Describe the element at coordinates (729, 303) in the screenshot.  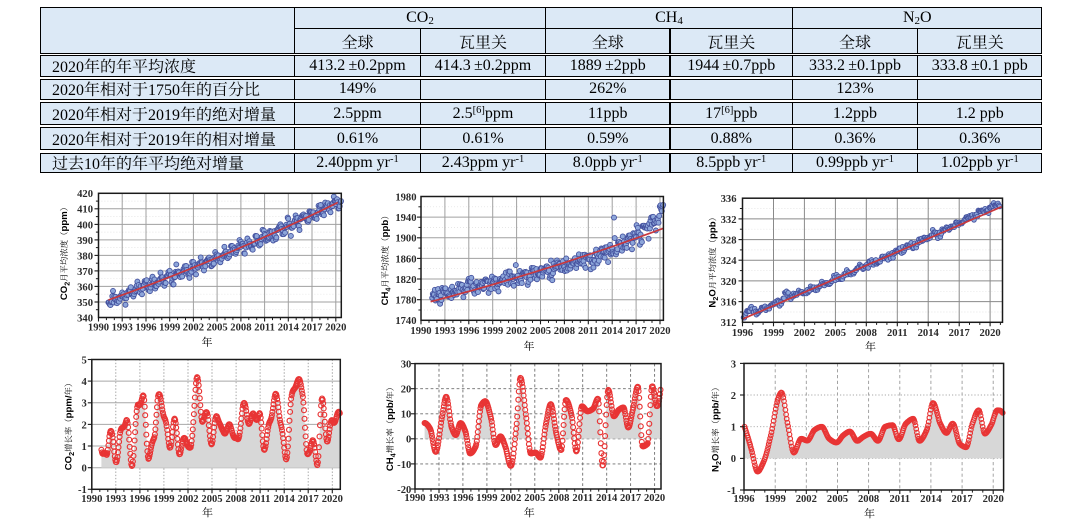
I see `svg-text: 316` at that location.